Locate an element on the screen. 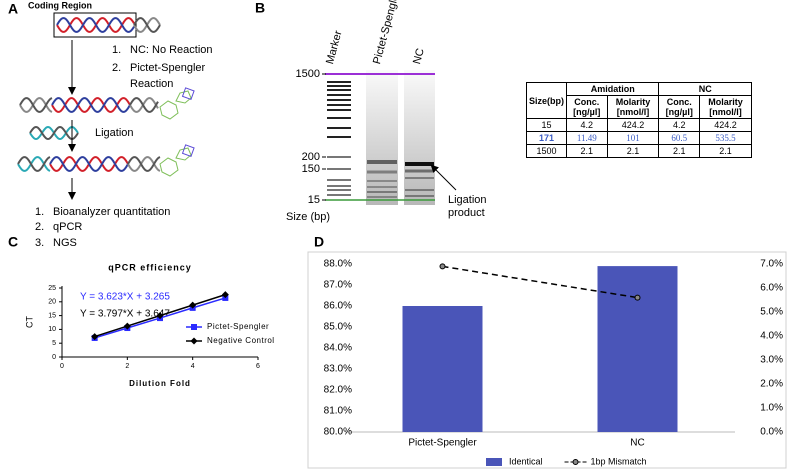 Image resolution: width=787 pixels, height=469 pixels. list-number: 3. is located at coordinates (39, 243).